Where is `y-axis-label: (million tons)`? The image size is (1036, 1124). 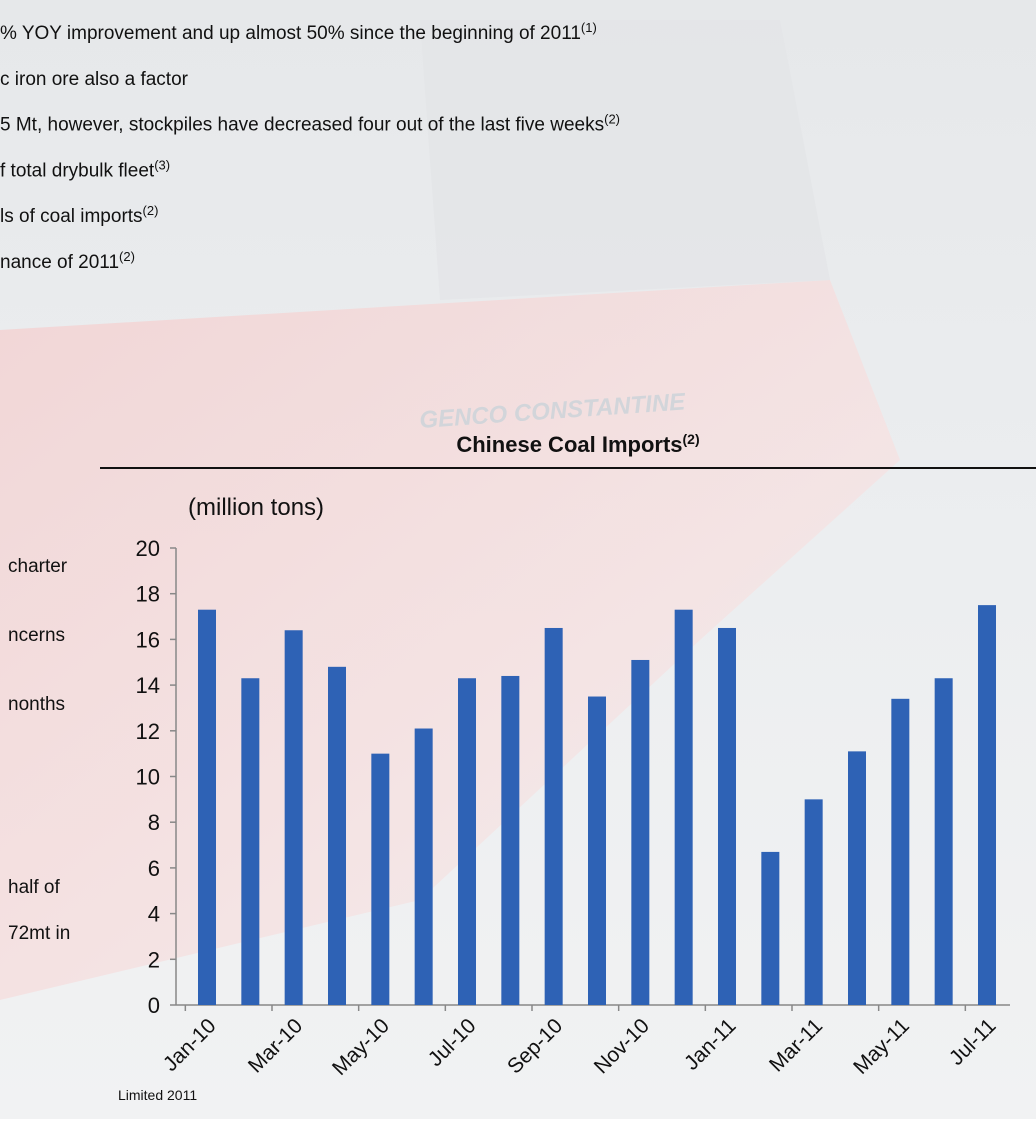
y-axis-label: (million tons) is located at coordinates (256, 507).